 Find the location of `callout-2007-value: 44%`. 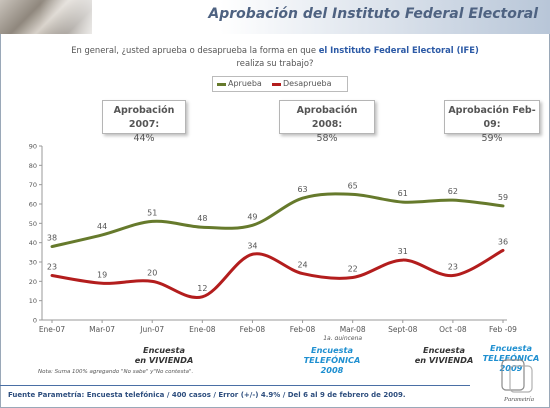

callout-2007-value: 44% is located at coordinates (144, 138).